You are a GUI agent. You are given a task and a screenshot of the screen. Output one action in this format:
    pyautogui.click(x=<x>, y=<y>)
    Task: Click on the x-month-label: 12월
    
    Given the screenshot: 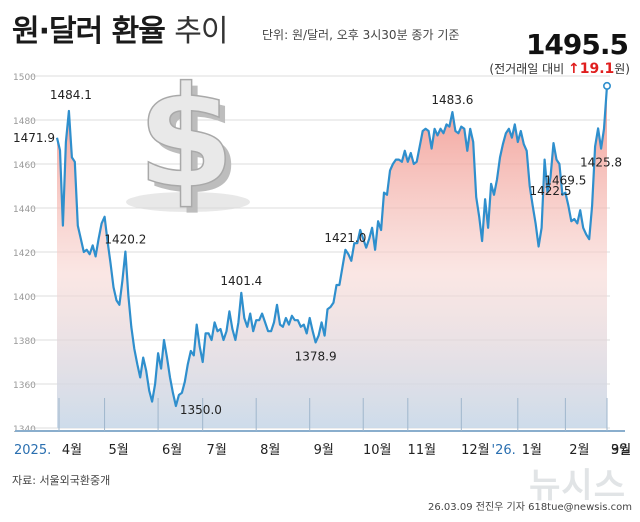 What is the action you would take?
    pyautogui.click(x=475, y=450)
    